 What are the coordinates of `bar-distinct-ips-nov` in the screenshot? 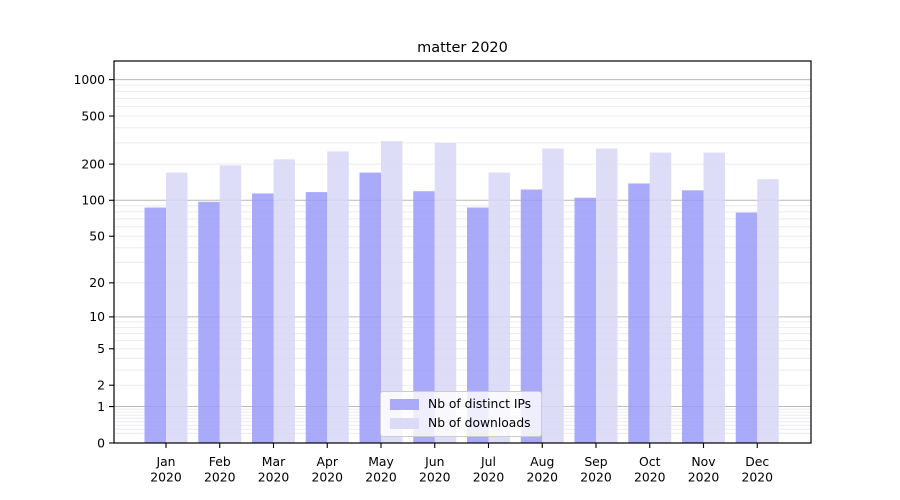 It's located at (693, 316).